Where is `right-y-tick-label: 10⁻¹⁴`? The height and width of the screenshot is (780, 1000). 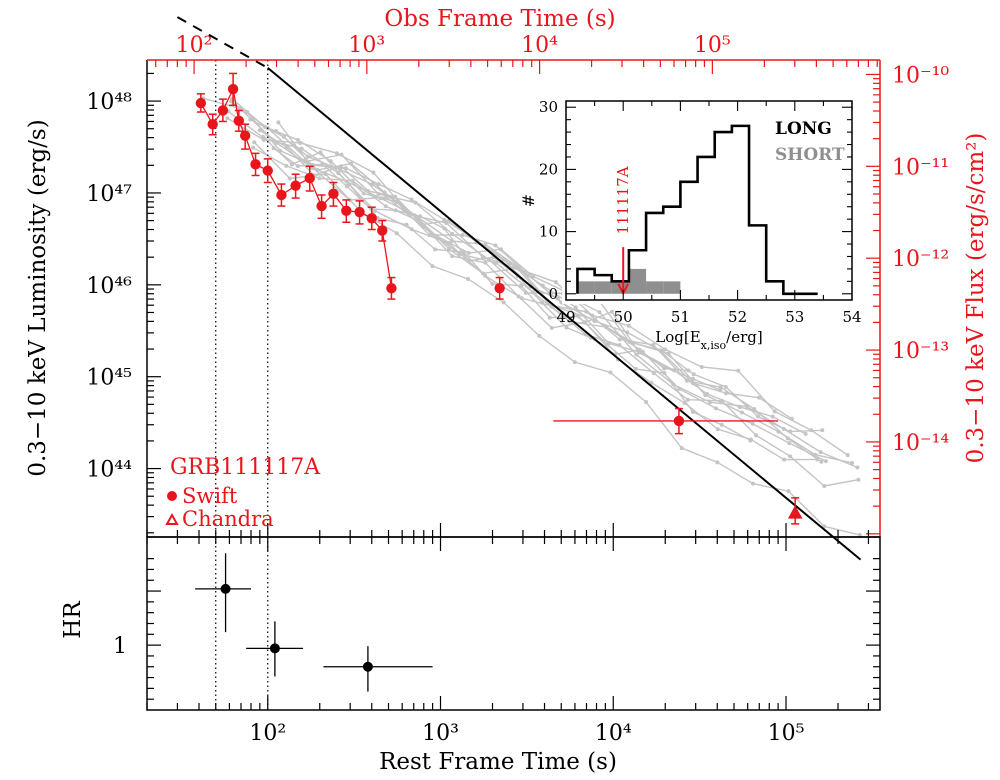 right-y-tick-label: 10⁻¹⁴ is located at coordinates (920, 443).